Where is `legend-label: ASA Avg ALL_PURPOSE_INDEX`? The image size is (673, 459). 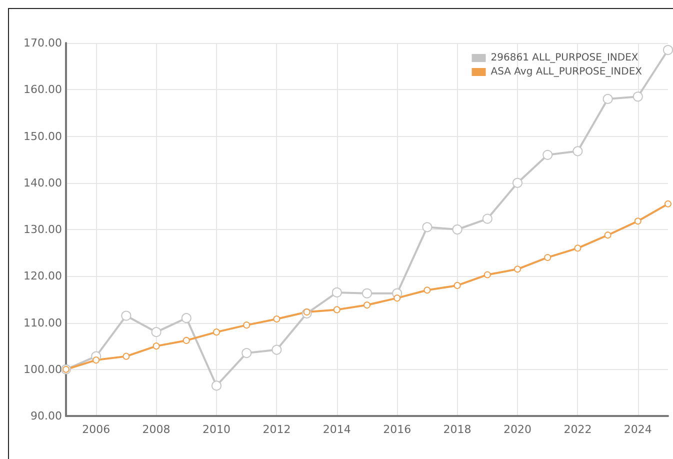 legend-label: ASA Avg ALL_PURPOSE_INDEX is located at coordinates (566, 72).